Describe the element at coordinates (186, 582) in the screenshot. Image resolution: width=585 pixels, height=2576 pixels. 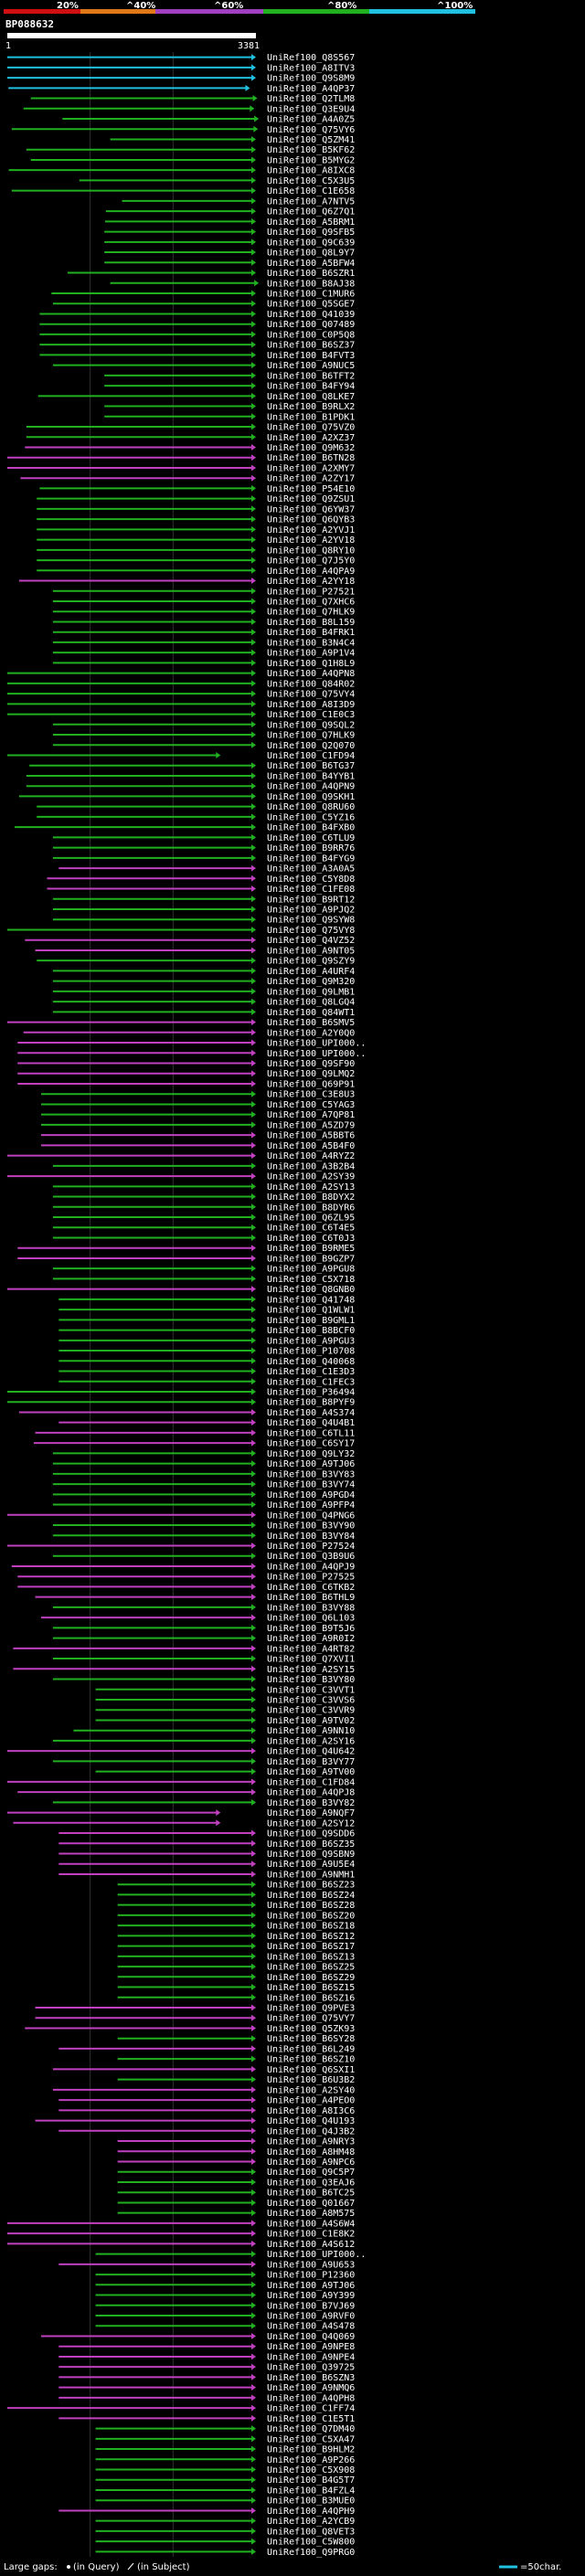
I see `hit-row: UniRef100_A2YY18` at that location.